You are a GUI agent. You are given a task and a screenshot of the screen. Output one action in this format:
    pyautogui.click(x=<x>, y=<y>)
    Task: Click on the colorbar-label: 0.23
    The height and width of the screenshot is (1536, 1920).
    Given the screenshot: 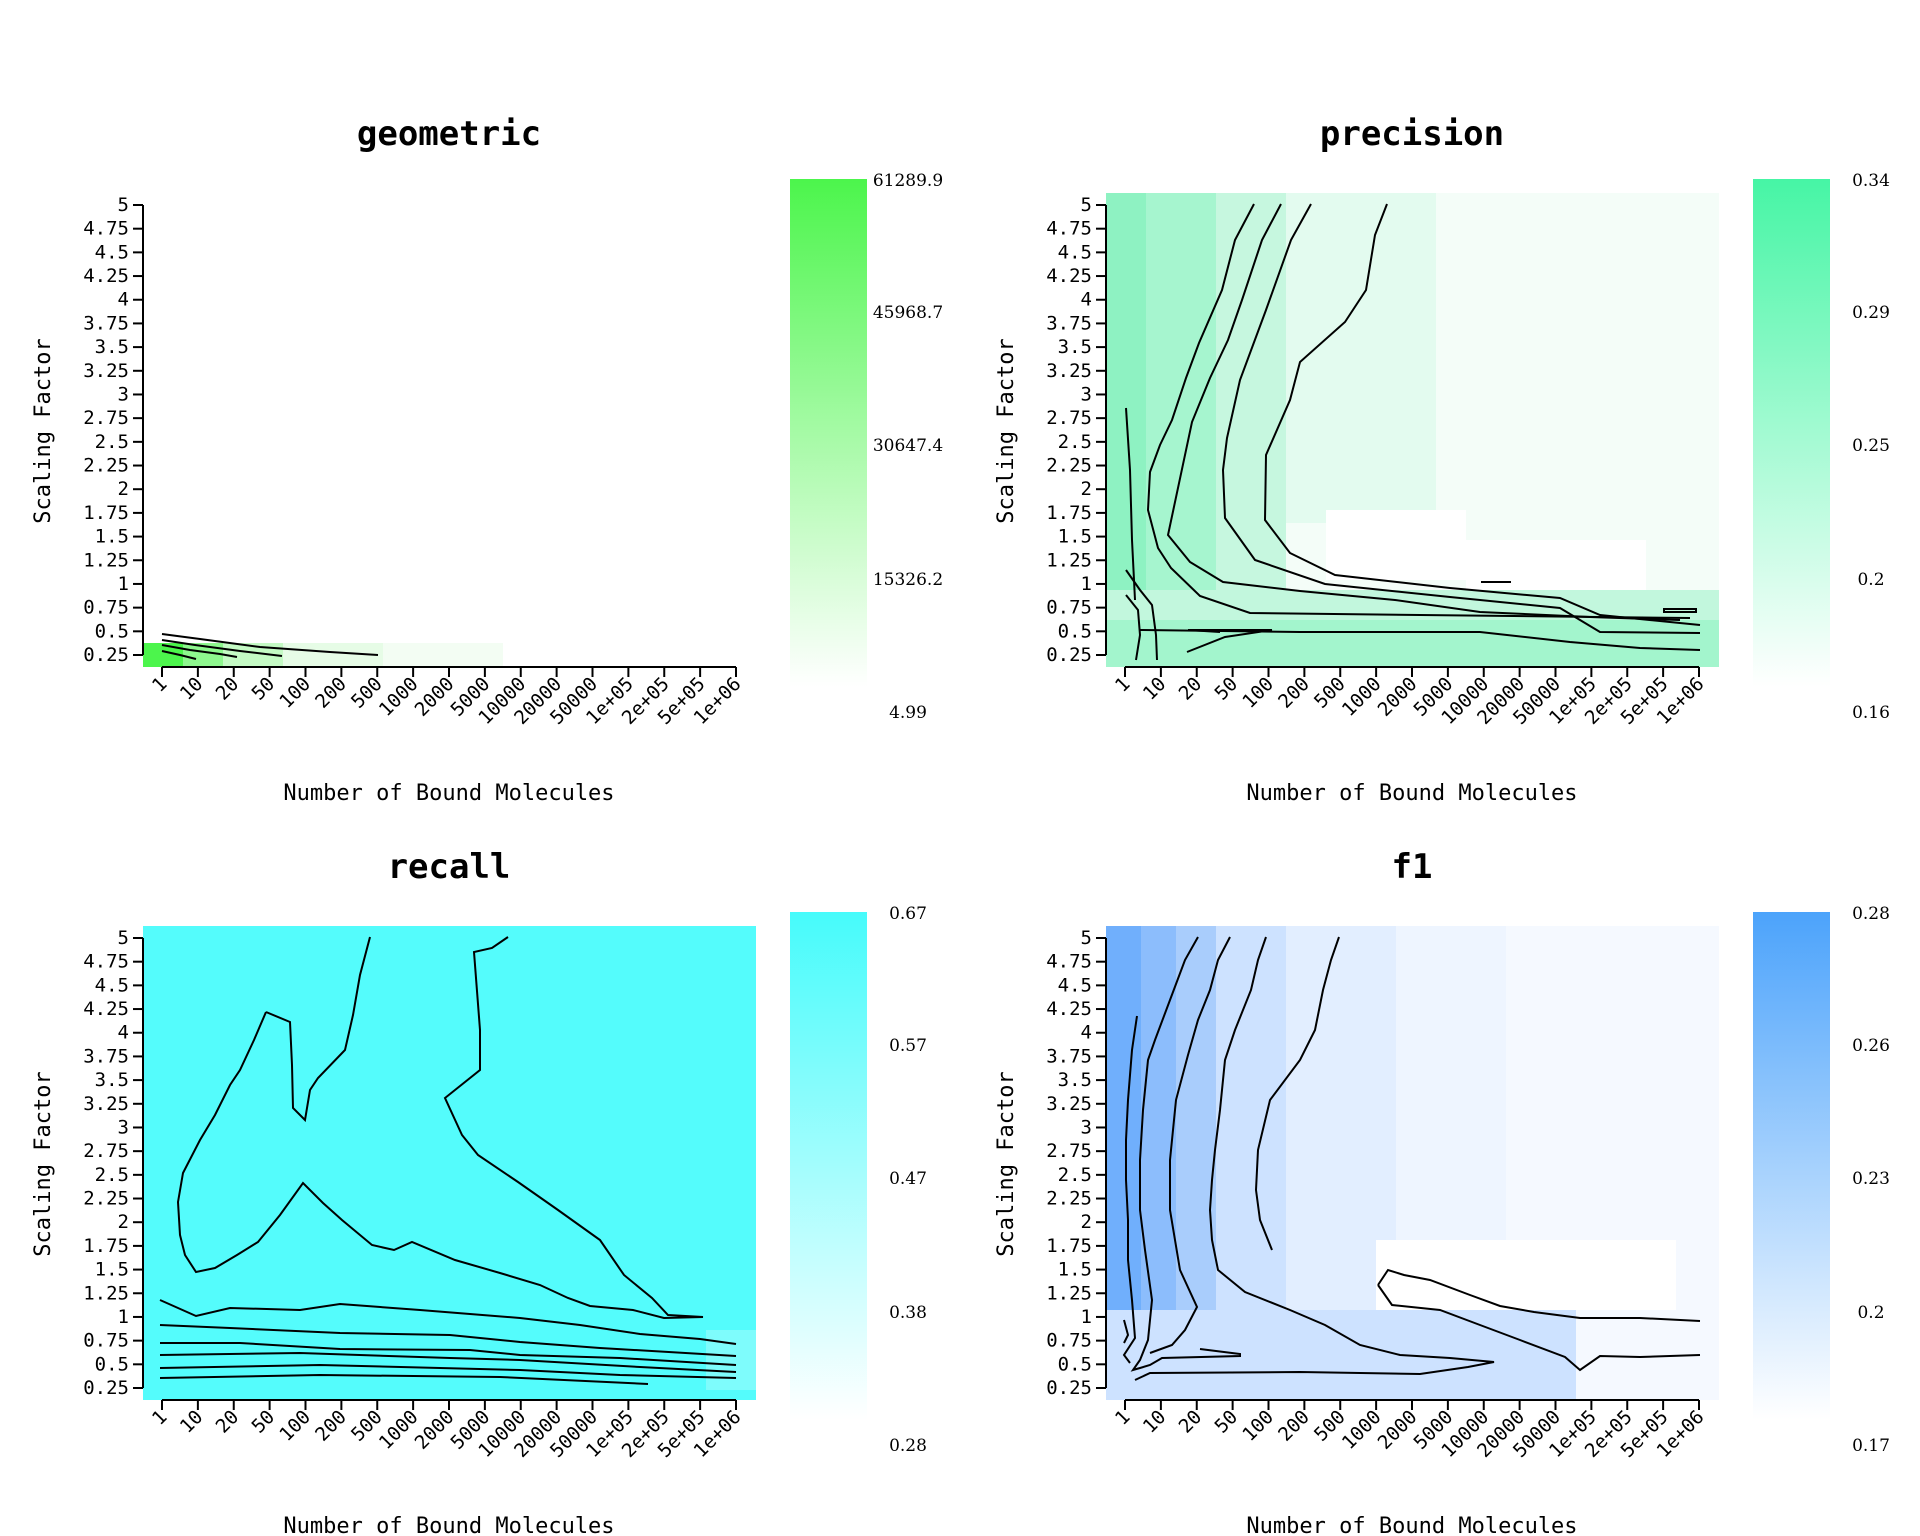 What is the action you would take?
    pyautogui.click(x=1871, y=1179)
    